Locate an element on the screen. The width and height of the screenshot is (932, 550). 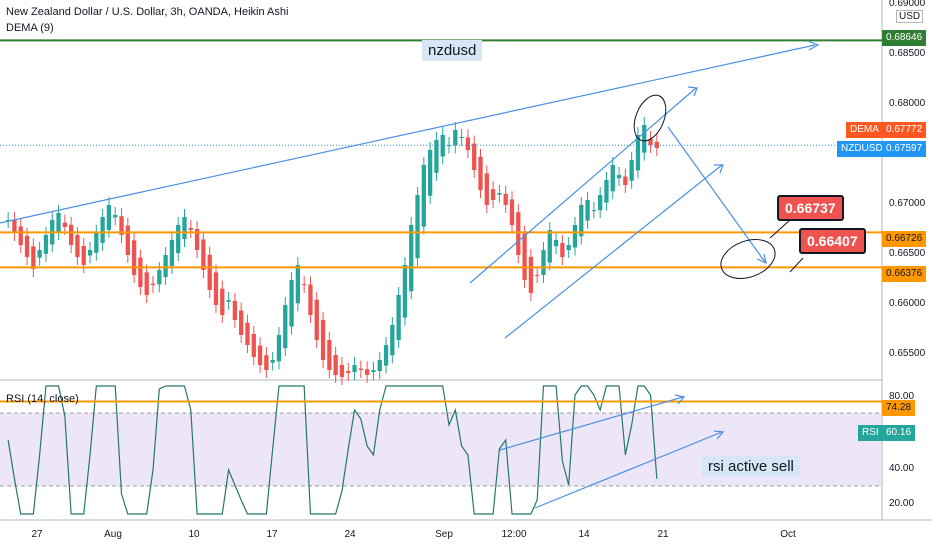
time-tick: 14 is located at coordinates (584, 534).